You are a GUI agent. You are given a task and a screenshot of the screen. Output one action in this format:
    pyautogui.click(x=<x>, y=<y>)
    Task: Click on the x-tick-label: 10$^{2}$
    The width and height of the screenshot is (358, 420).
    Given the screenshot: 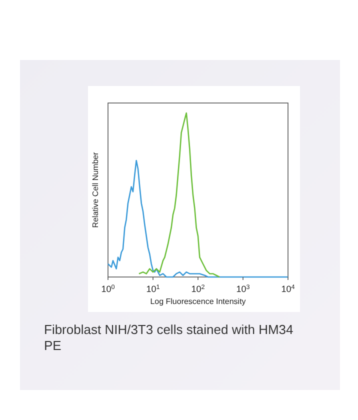 What is the action you would take?
    pyautogui.click(x=198, y=289)
    